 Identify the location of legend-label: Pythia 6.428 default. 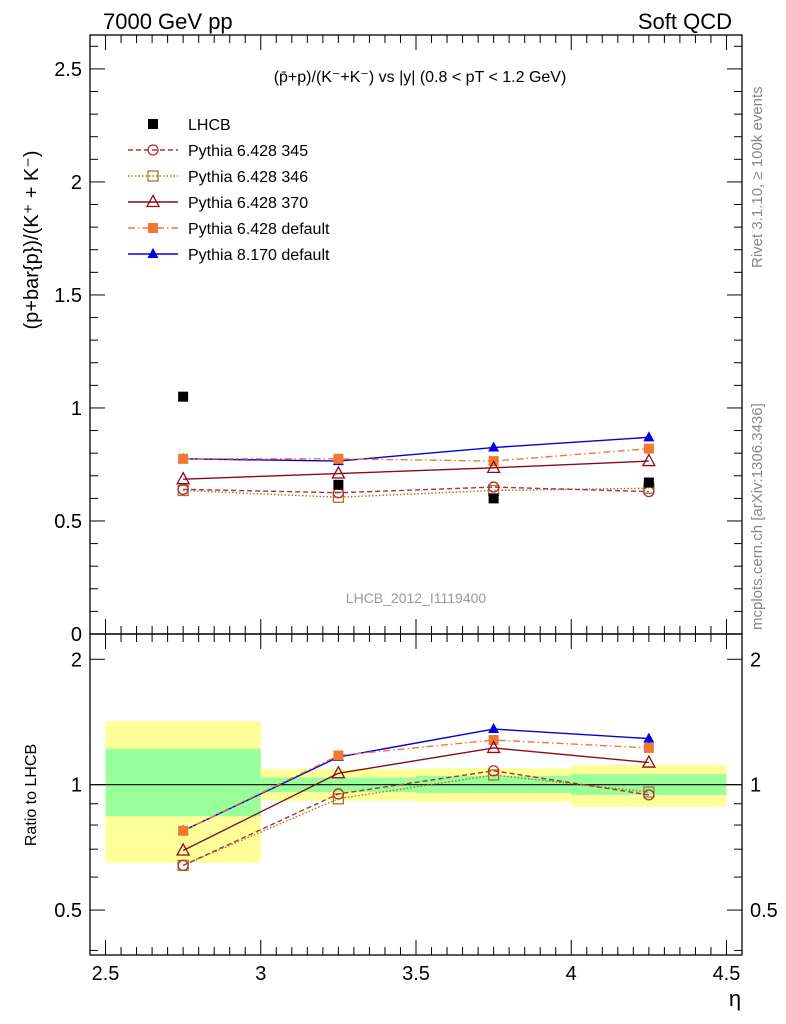
(259, 229).